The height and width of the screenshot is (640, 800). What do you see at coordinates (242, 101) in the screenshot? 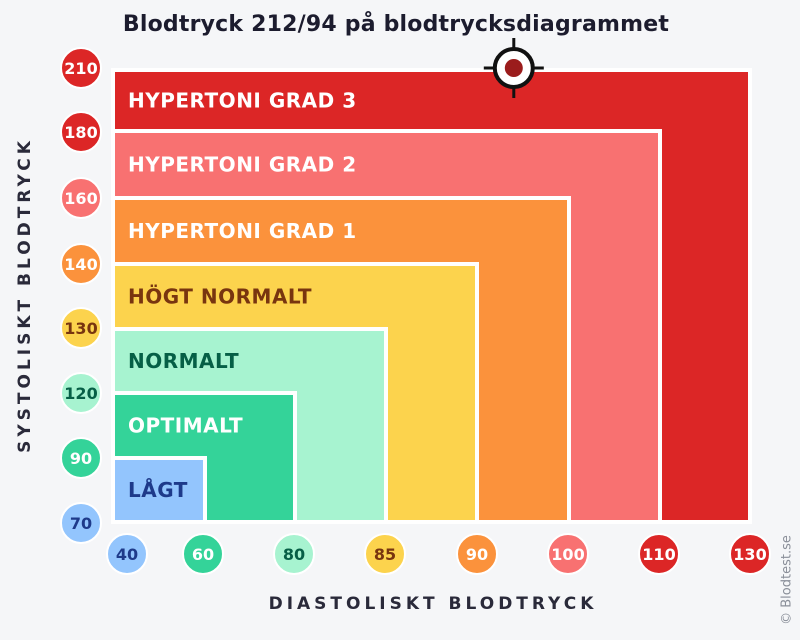
I see `zone-label: HYPERTONI GRAD 3` at bounding box center [242, 101].